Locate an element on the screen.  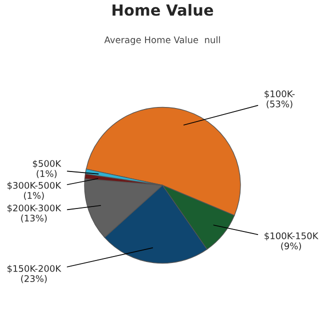
slice-label: $200K-300K is located at coordinates (34, 208).